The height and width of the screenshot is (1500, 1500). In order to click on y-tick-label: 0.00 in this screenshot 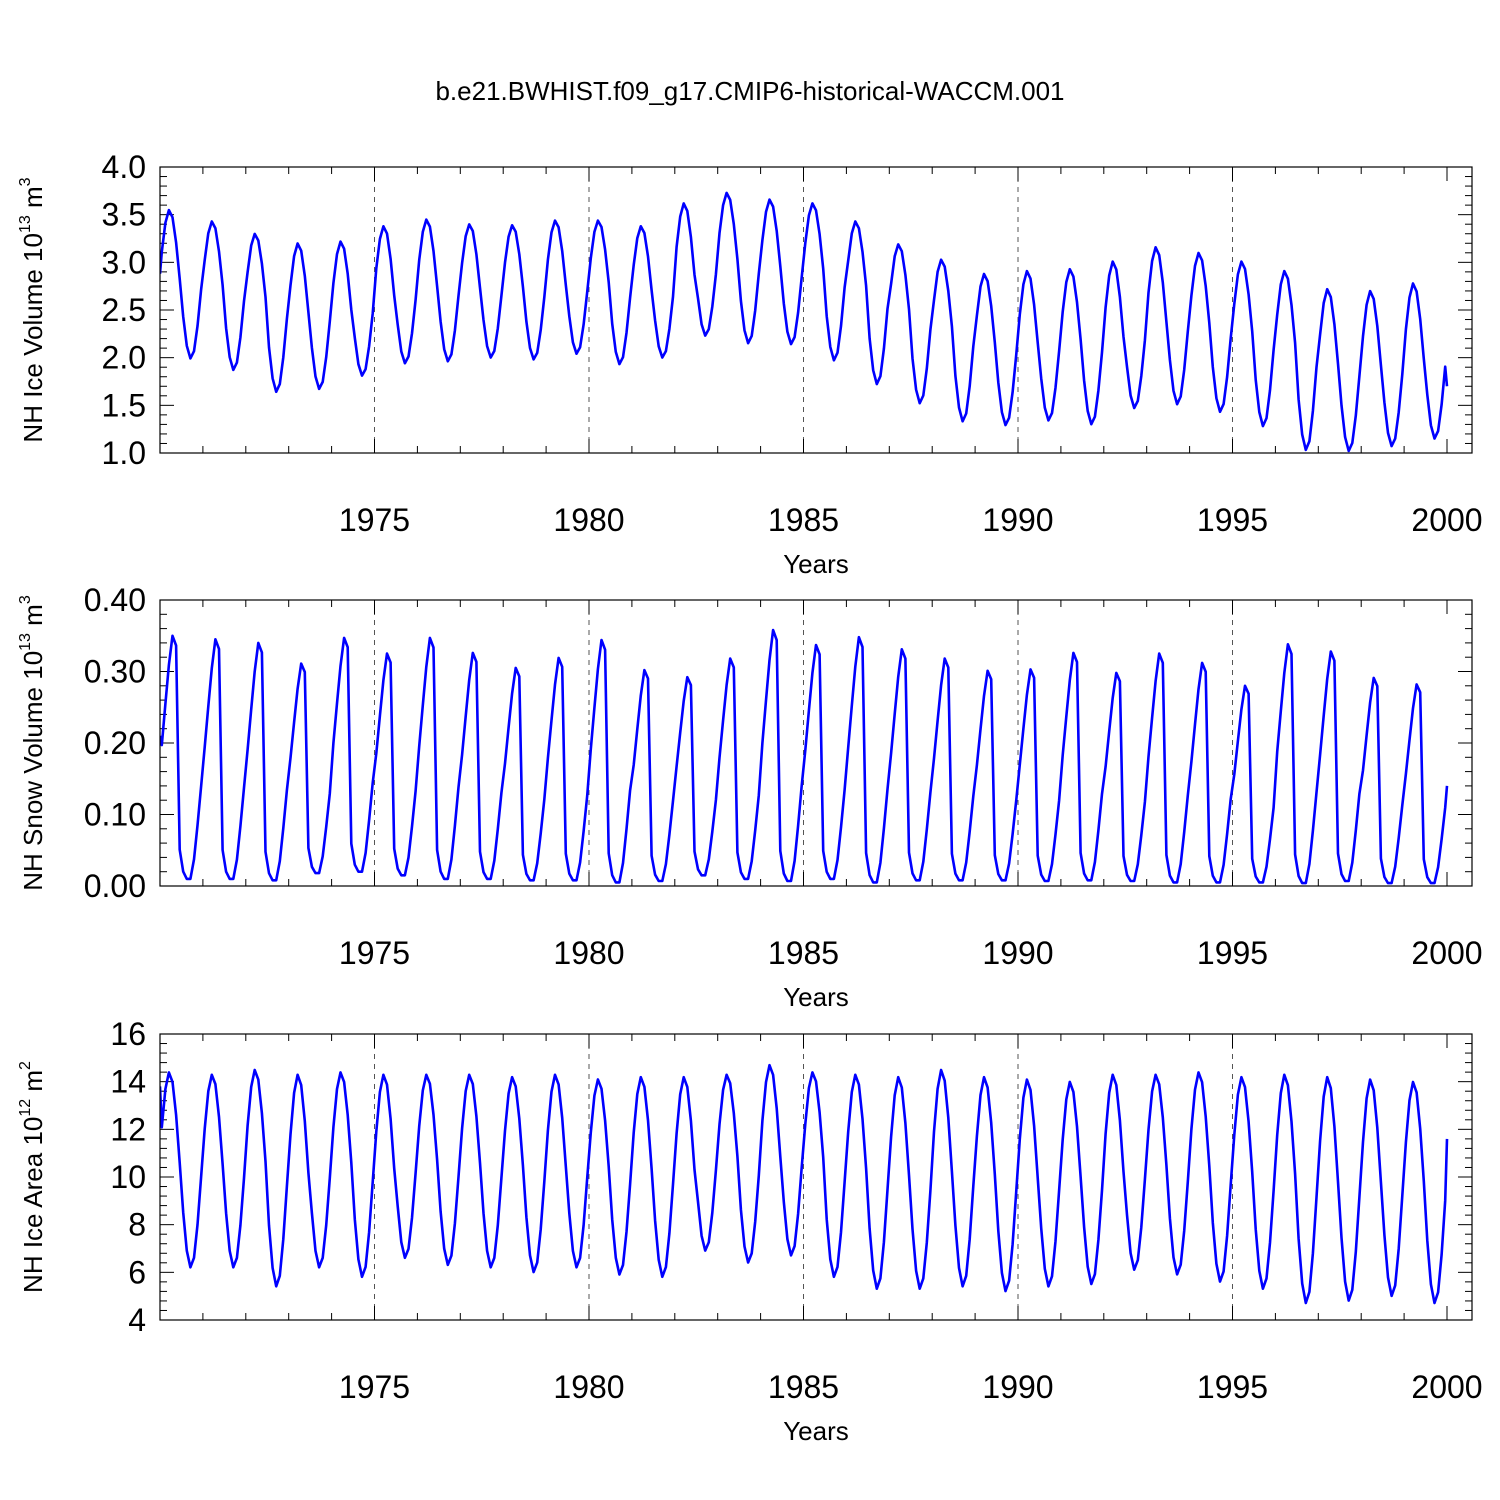, I will do `click(115, 886)`.